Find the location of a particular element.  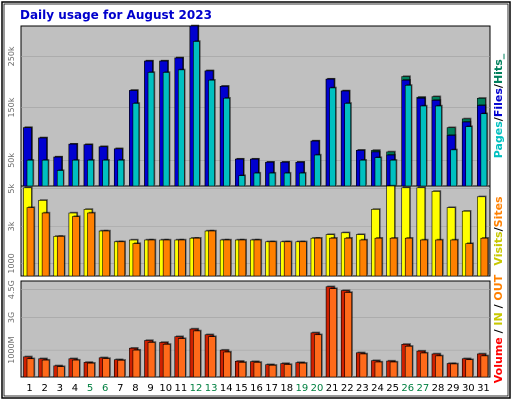

day-label: 2 is located at coordinates (45, 388).